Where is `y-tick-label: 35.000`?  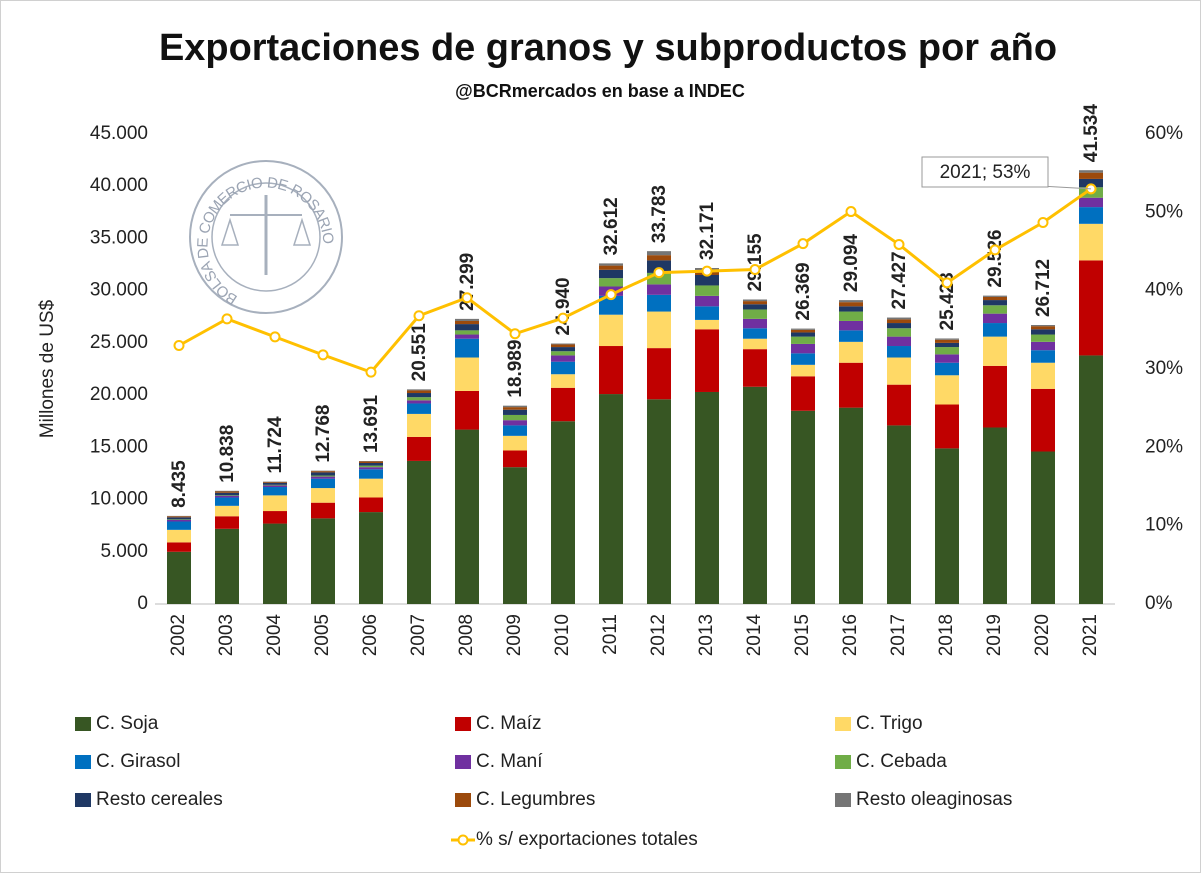 y-tick-label: 35.000 is located at coordinates (119, 237).